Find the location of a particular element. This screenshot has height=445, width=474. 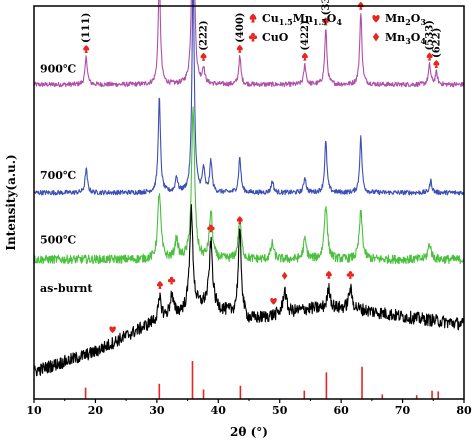

series-labels: 900℃ 700℃ 500℃ as-burnt is located at coordinates (66, 179).